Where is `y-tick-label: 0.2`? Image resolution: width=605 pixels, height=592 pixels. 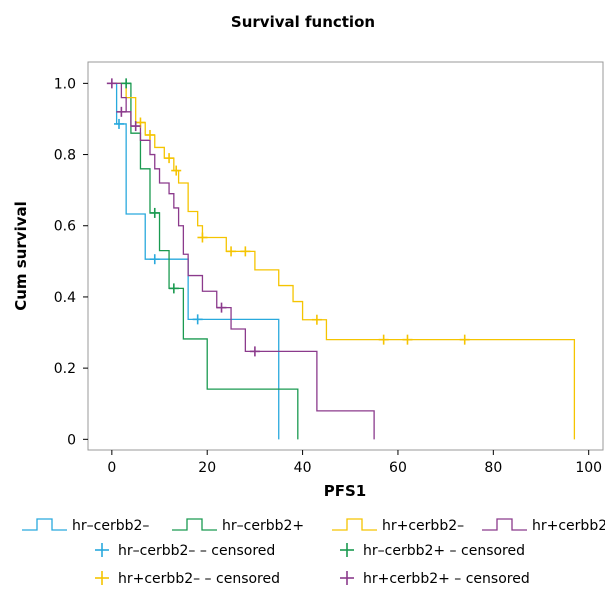 y-tick-label: 0.2 is located at coordinates (65, 369).